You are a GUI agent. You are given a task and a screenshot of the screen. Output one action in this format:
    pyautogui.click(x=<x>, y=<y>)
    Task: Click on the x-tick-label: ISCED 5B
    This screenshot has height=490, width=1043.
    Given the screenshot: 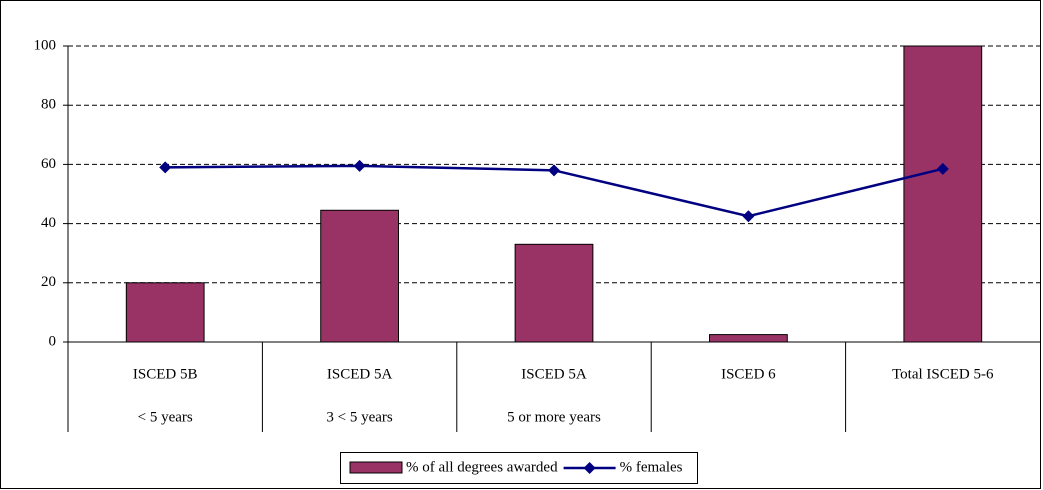 What is the action you would take?
    pyautogui.click(x=165, y=374)
    